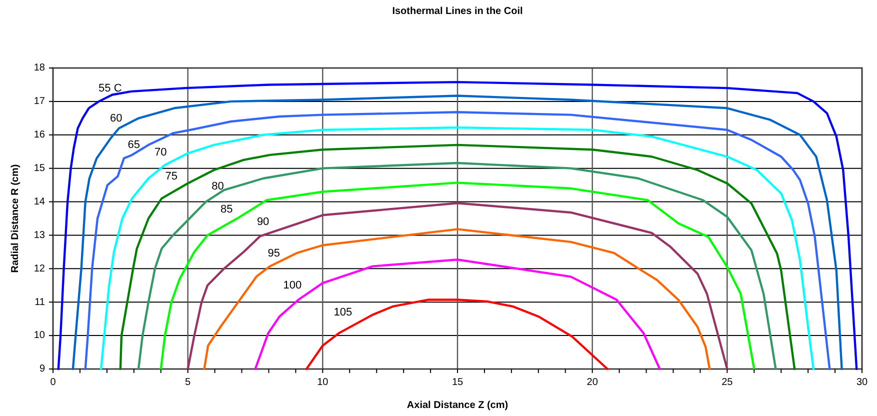 Image resolution: width=877 pixels, height=416 pixels. I want to click on x-tick-label: 30, so click(862, 382).